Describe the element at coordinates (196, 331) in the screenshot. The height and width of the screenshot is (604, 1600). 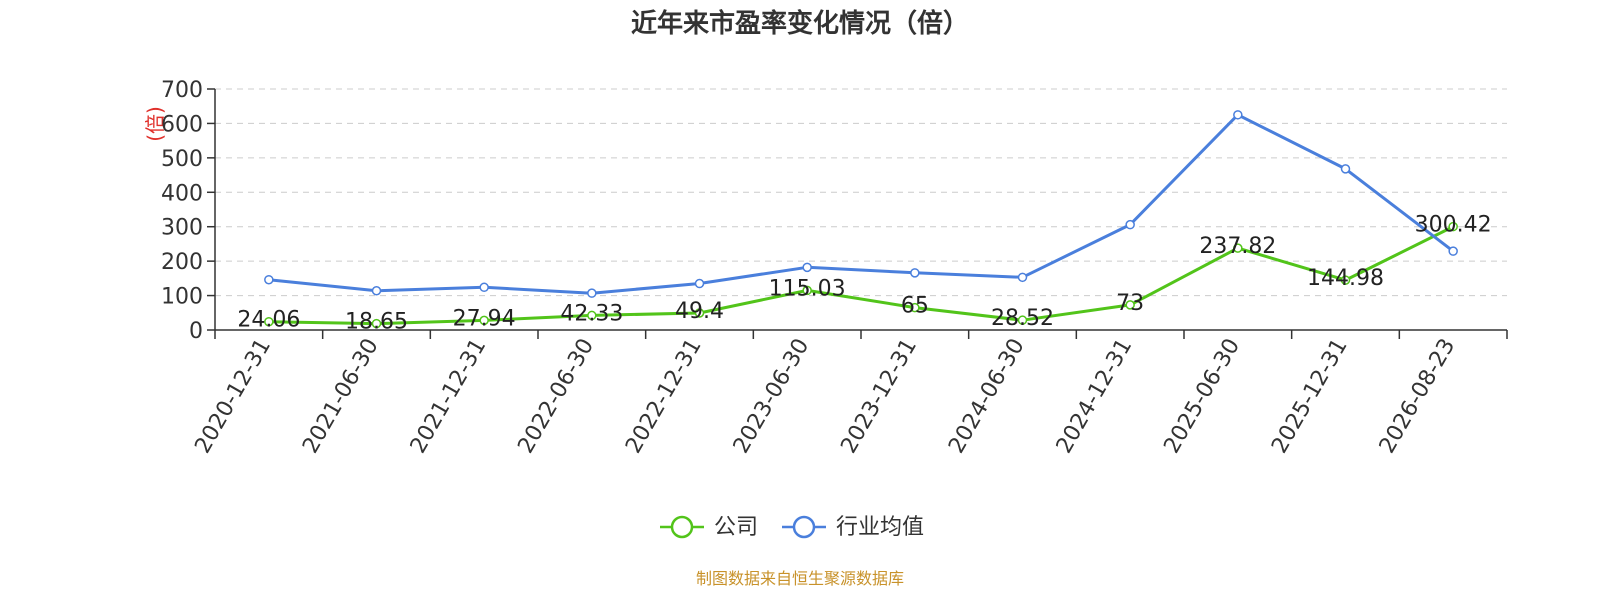
I see `y-tick-label: 0` at that location.